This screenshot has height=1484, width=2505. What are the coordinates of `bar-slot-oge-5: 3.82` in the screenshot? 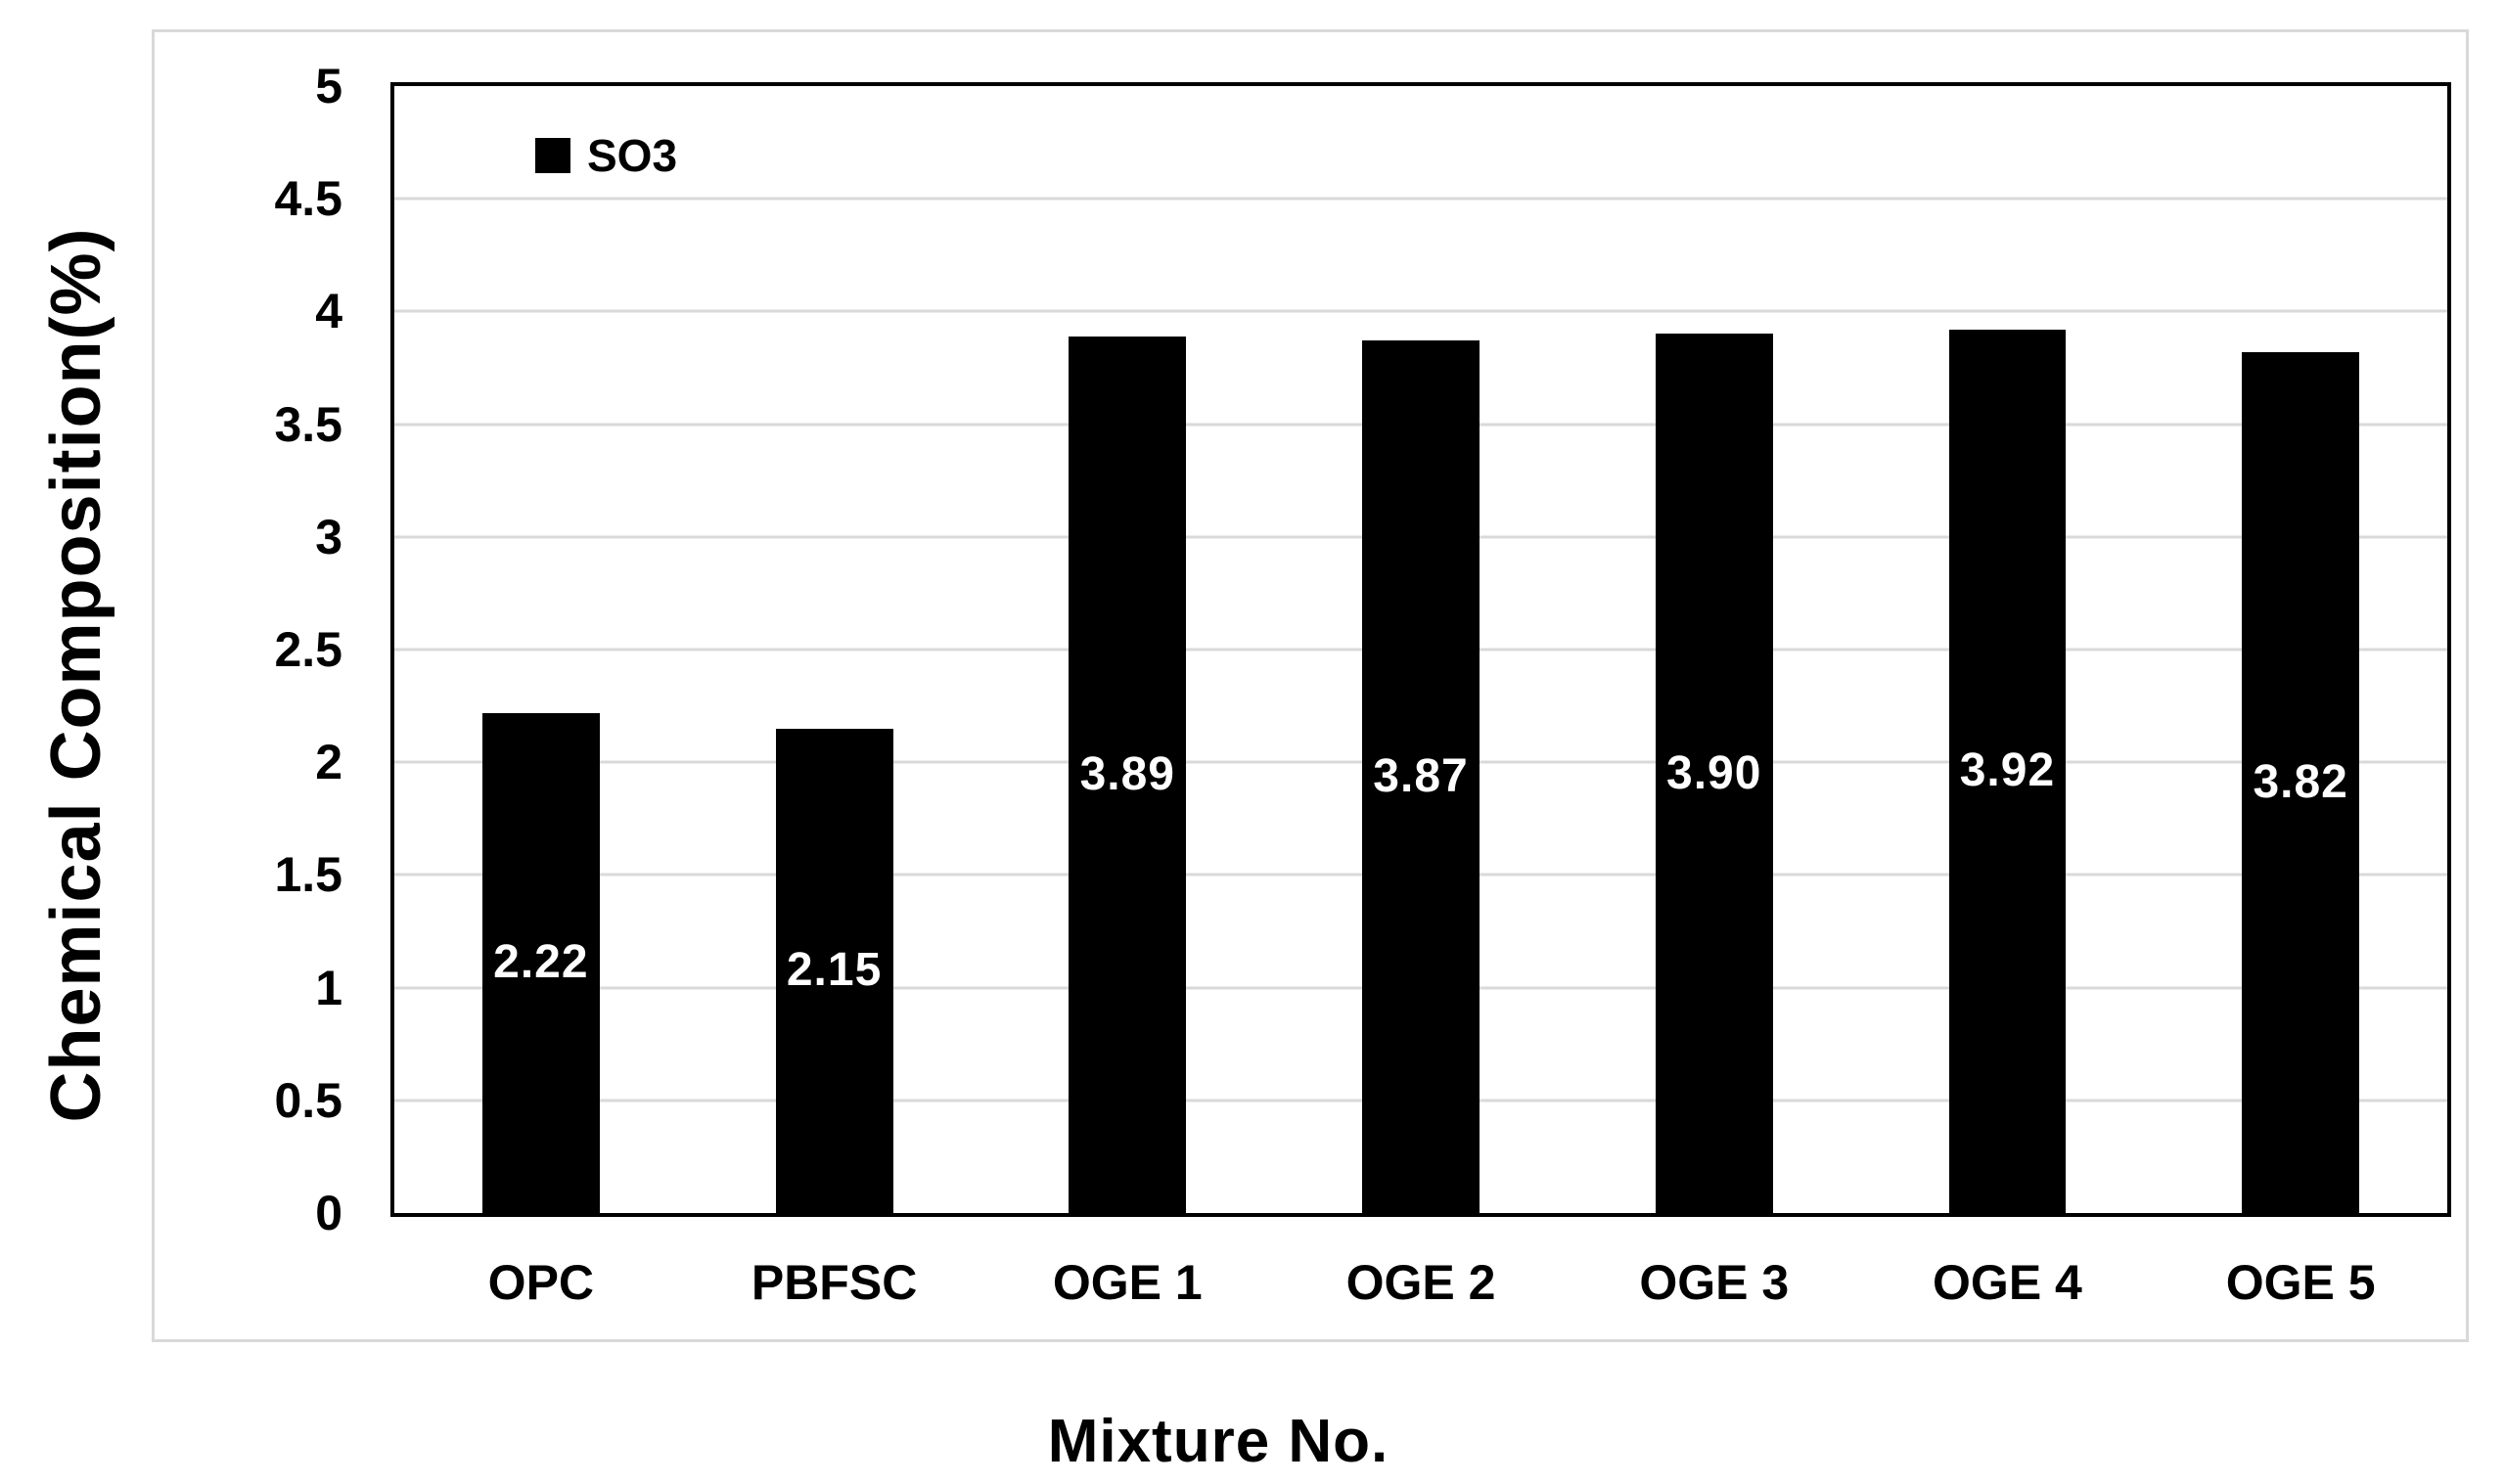 It's located at (2300, 649).